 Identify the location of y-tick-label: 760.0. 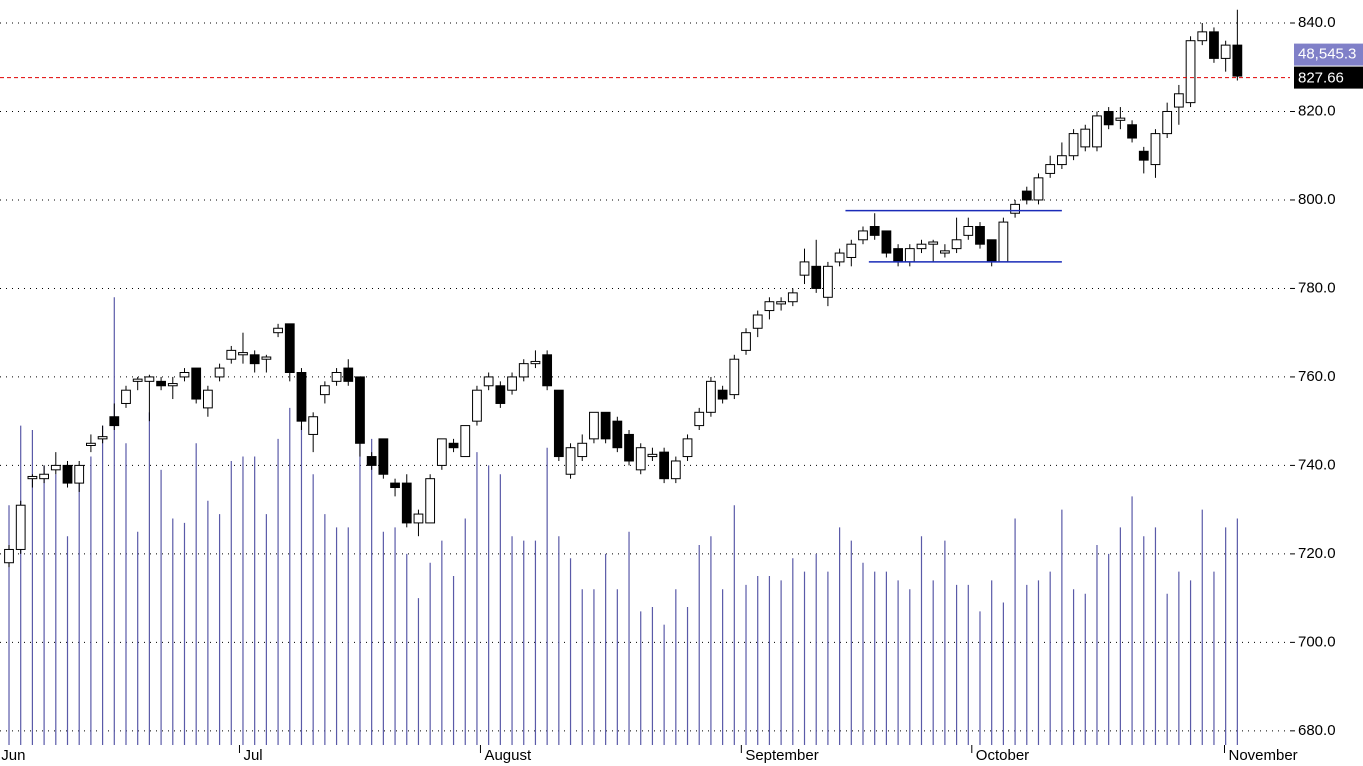
(1317, 376).